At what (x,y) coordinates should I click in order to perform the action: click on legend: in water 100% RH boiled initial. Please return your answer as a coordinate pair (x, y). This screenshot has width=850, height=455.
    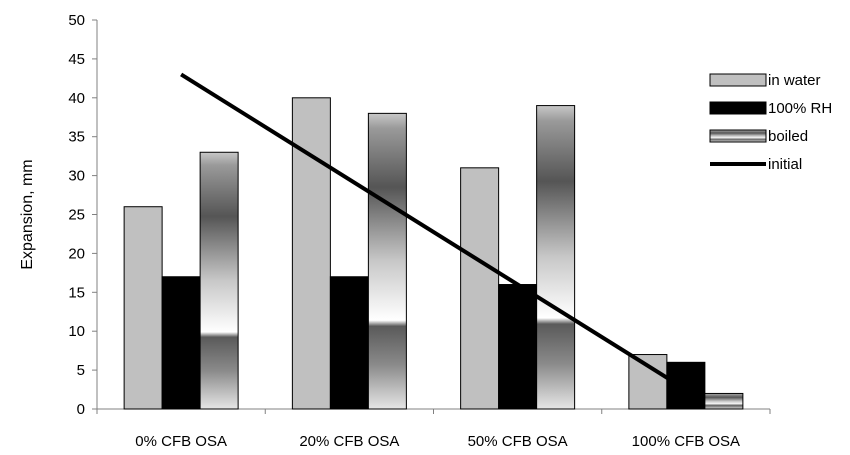
    Looking at the image, I should click on (770, 122).